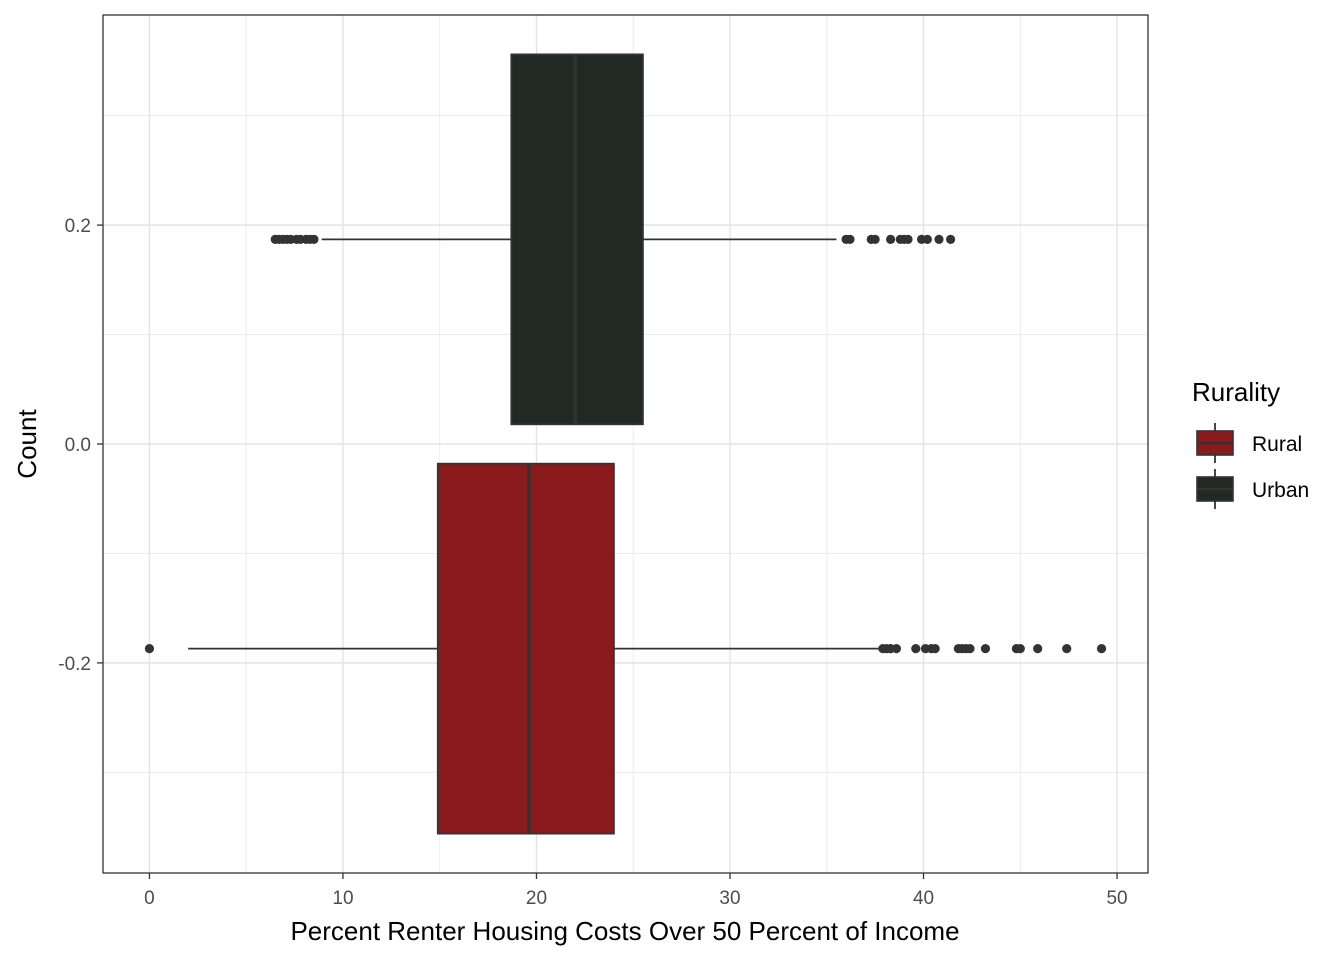 The height and width of the screenshot is (960, 1344). I want to click on legend-items: Rural Urban, so click(1252, 466).